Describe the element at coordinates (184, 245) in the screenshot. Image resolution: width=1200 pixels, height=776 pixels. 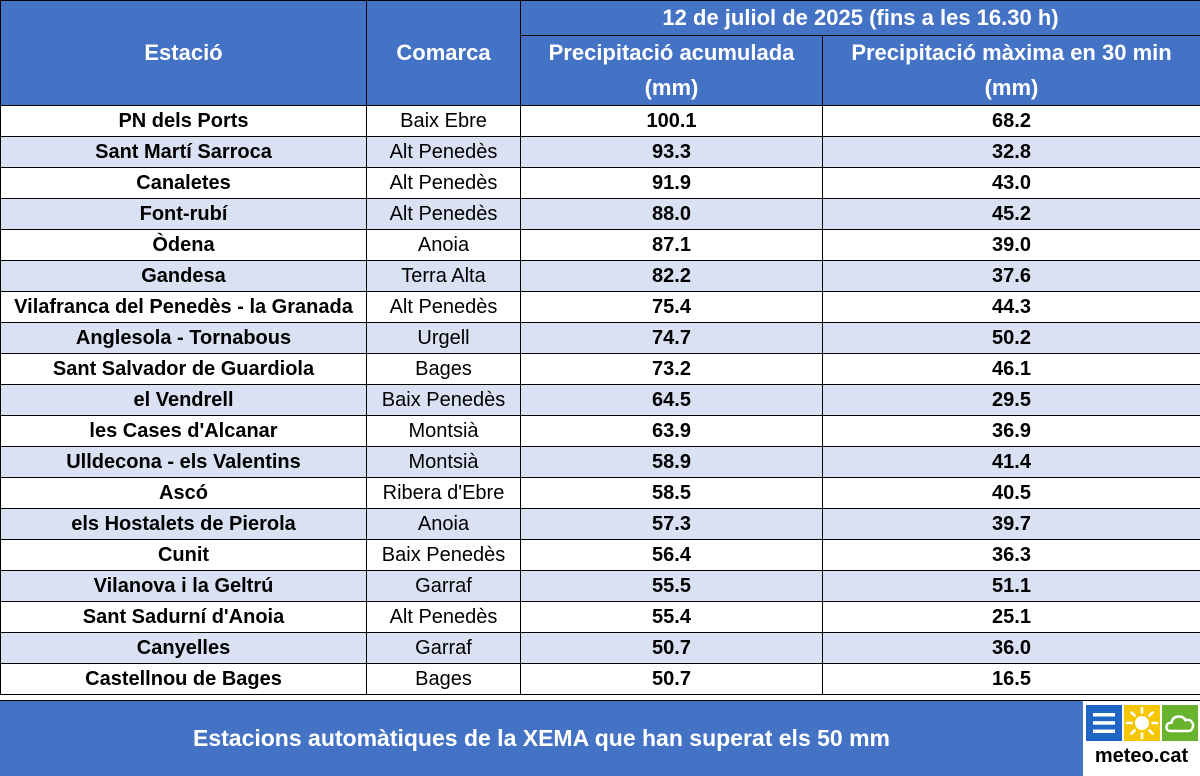
I see `station-cell: Òdena` at that location.